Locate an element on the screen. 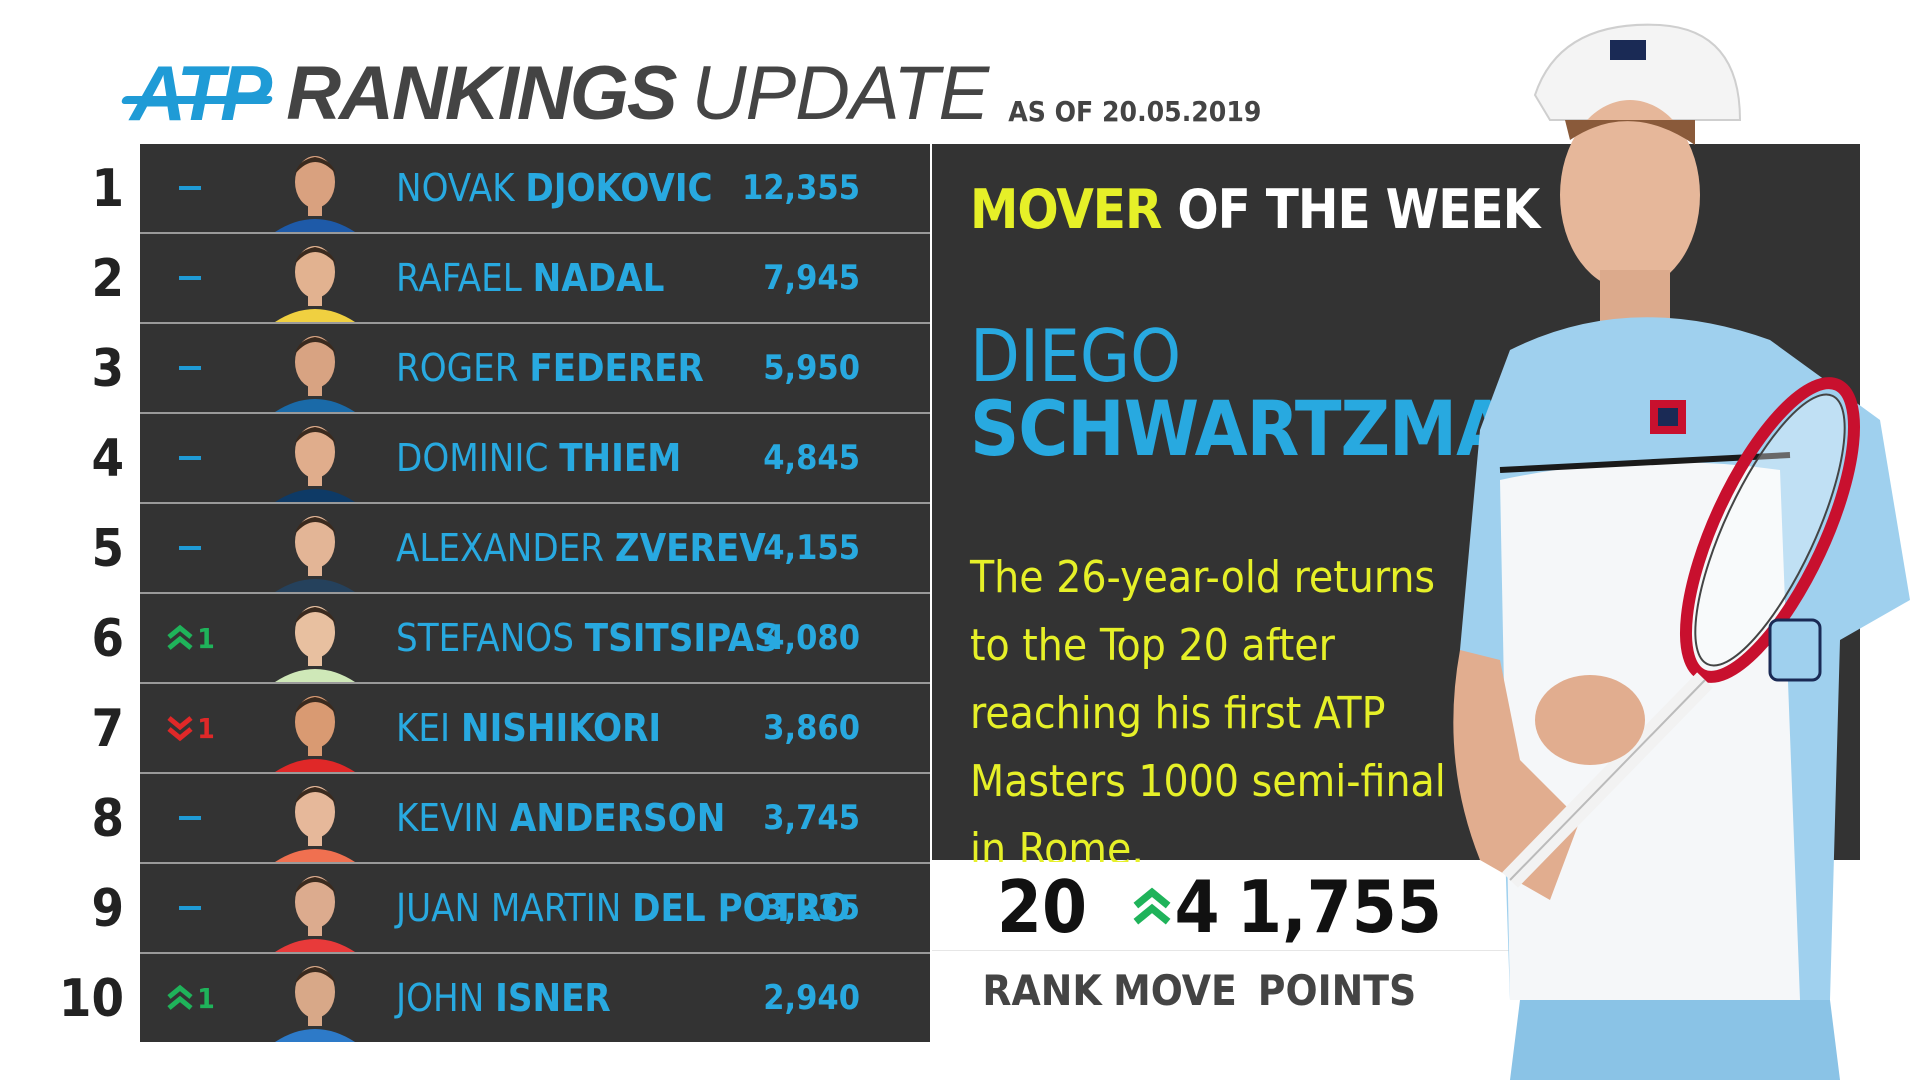 The height and width of the screenshot is (1080, 1920). rank-number: 10 is located at coordinates (91, 999).